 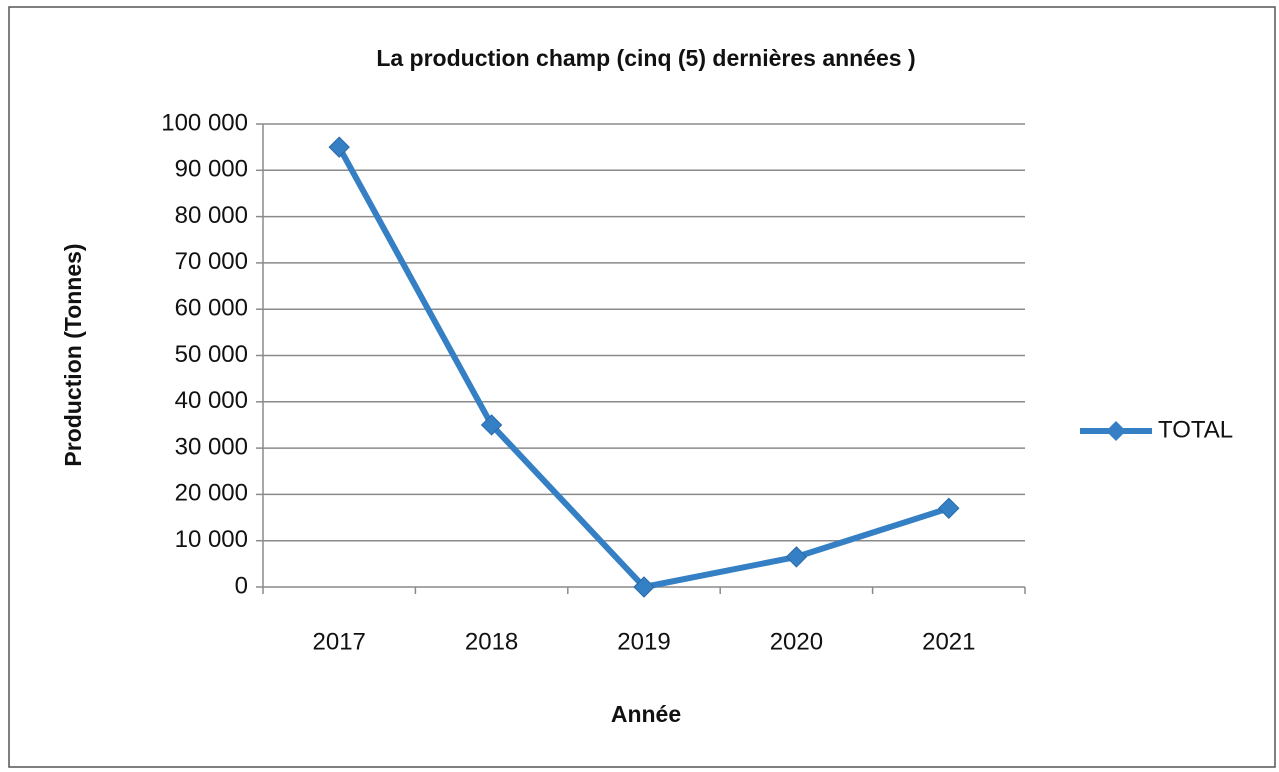 I want to click on x-tick-label: 2021, so click(x=948, y=641).